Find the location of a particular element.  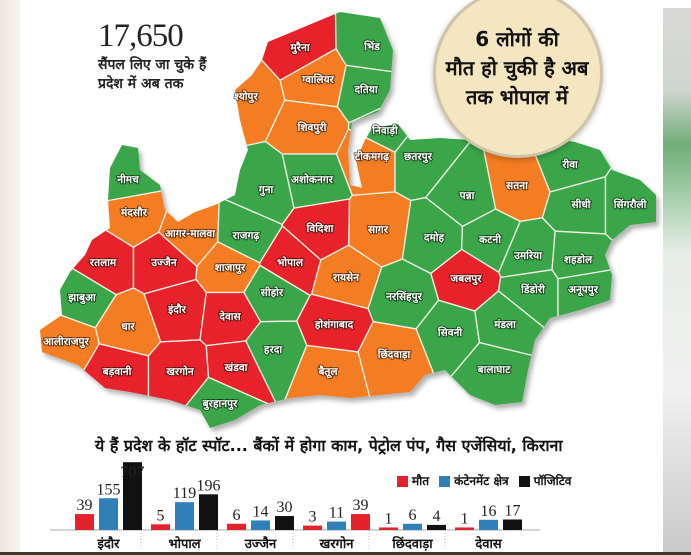

legend-label: कंटेनमेंट क्षेत्र is located at coordinates (481, 481).